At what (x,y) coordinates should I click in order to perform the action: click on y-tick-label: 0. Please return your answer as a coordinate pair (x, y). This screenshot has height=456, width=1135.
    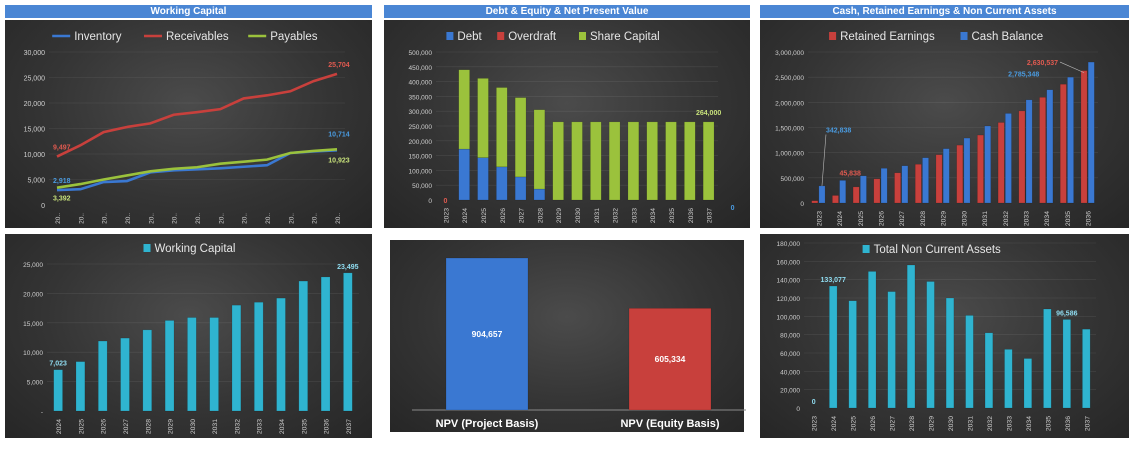
    Looking at the image, I should click on (430, 201).